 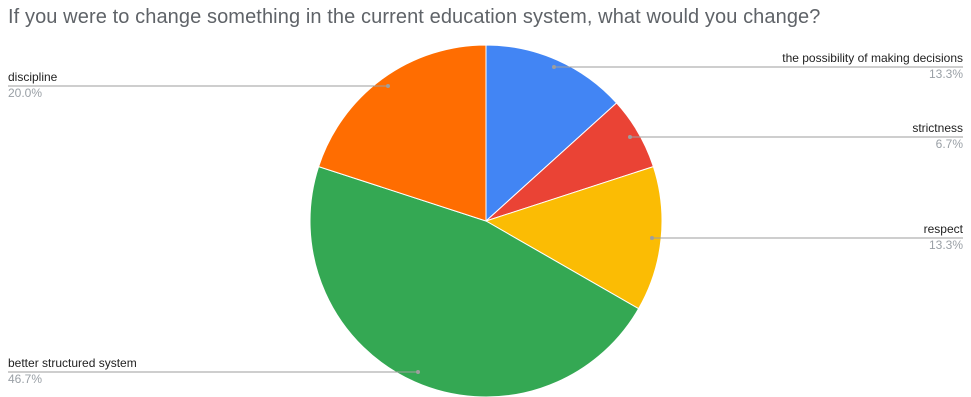 I want to click on slice-label-percent: 20.0%, so click(x=25, y=93).